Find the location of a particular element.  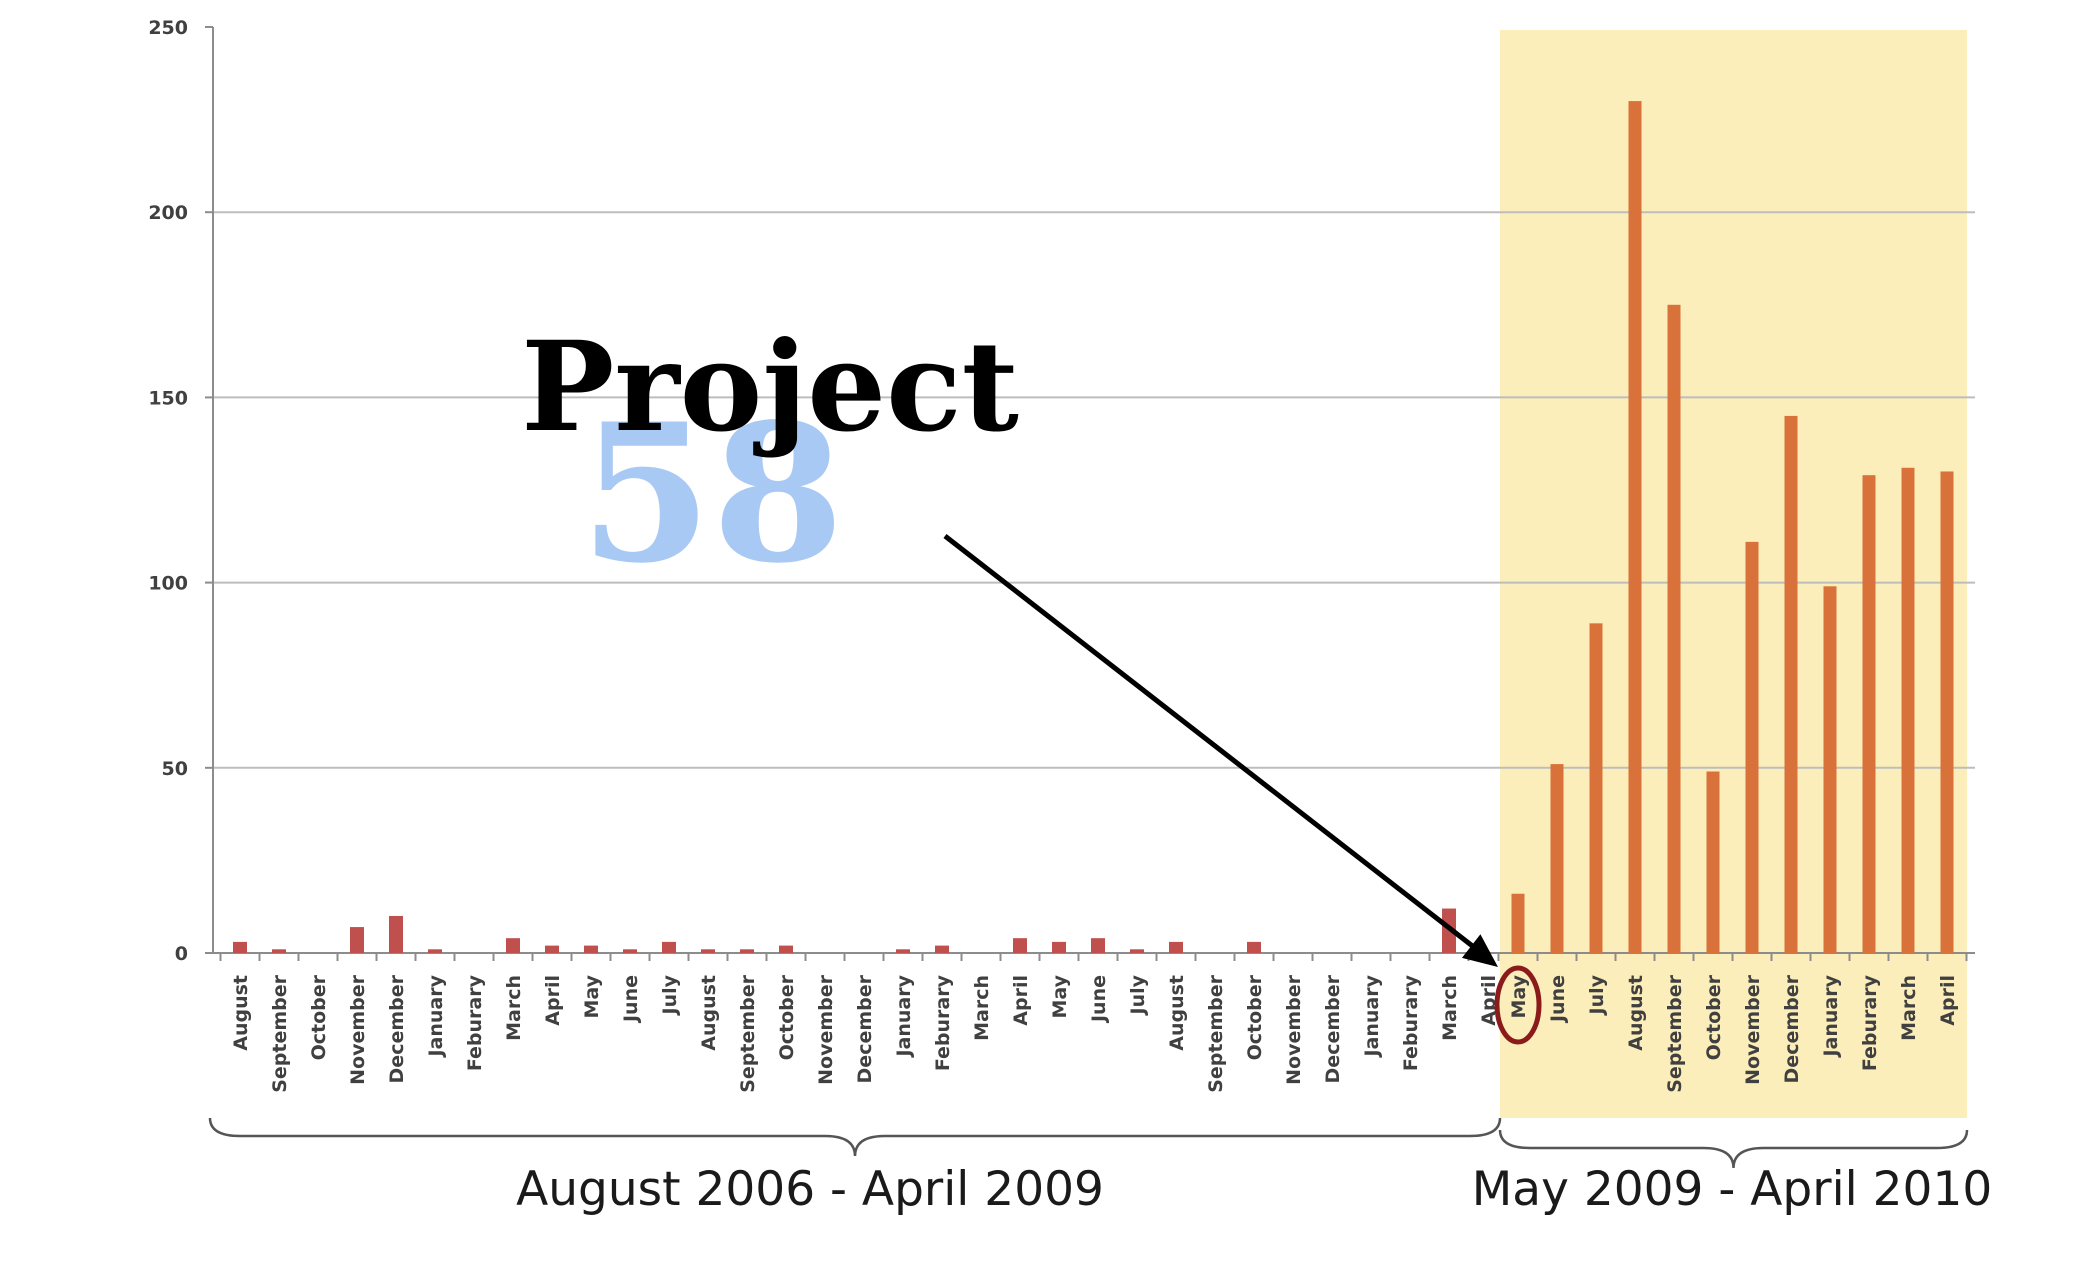

chart-title: Project is located at coordinates (770, 387).